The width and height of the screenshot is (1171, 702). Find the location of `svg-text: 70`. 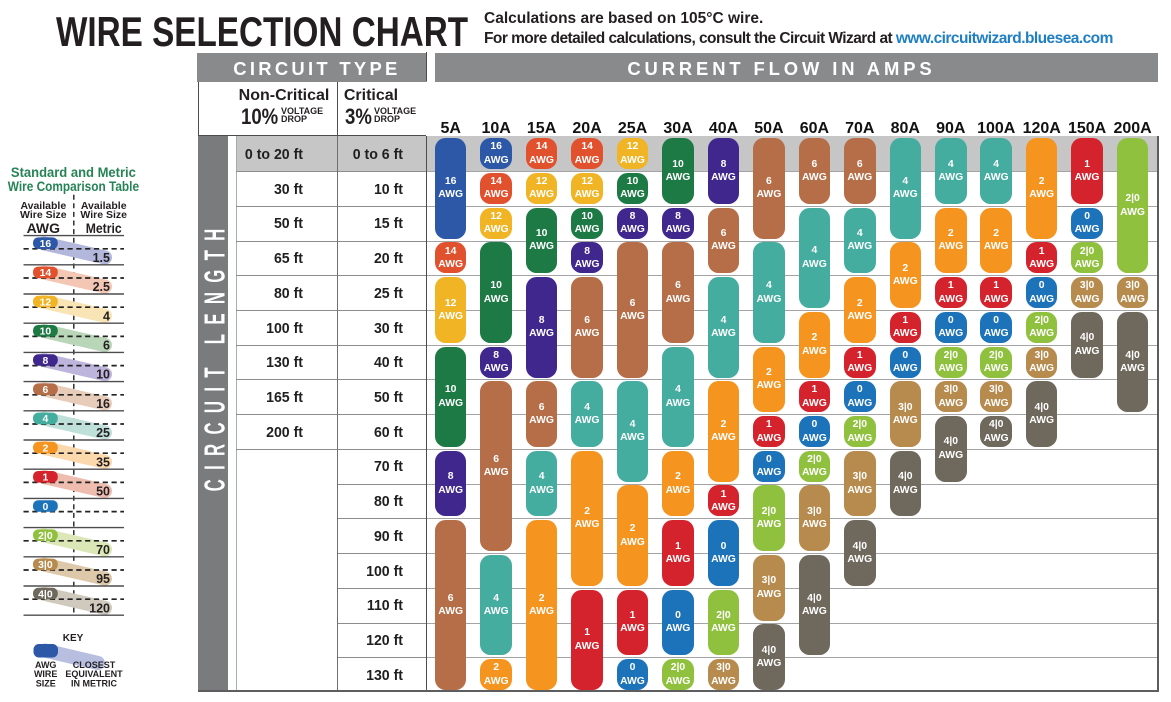

svg-text: 70 is located at coordinates (103, 550).